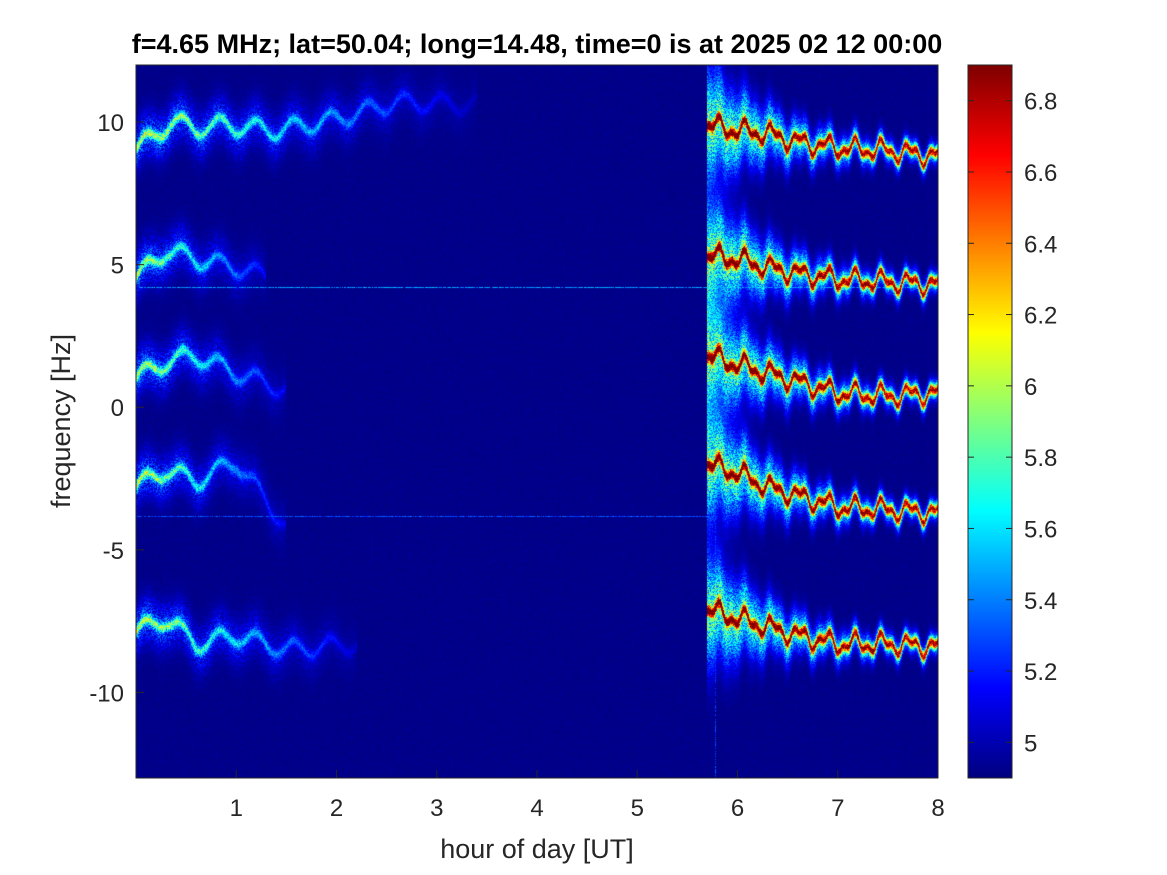 The height and width of the screenshot is (875, 1167). Describe the element at coordinates (536, 808) in the screenshot. I see `x-tick-label: 4` at that location.